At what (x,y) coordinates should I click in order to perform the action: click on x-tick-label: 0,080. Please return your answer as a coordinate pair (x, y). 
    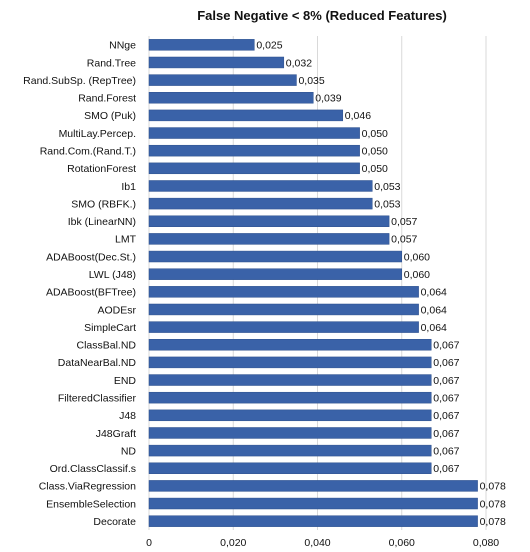
    Looking at the image, I should click on (486, 543).